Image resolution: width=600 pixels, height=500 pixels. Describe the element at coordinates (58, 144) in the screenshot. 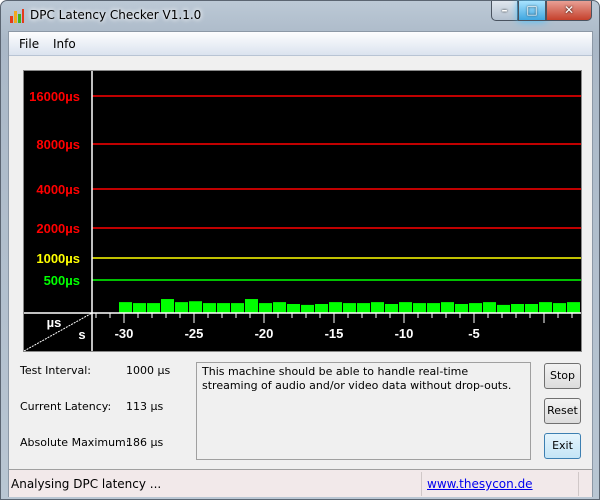

I see `y-tick-label: 8000µs` at that location.